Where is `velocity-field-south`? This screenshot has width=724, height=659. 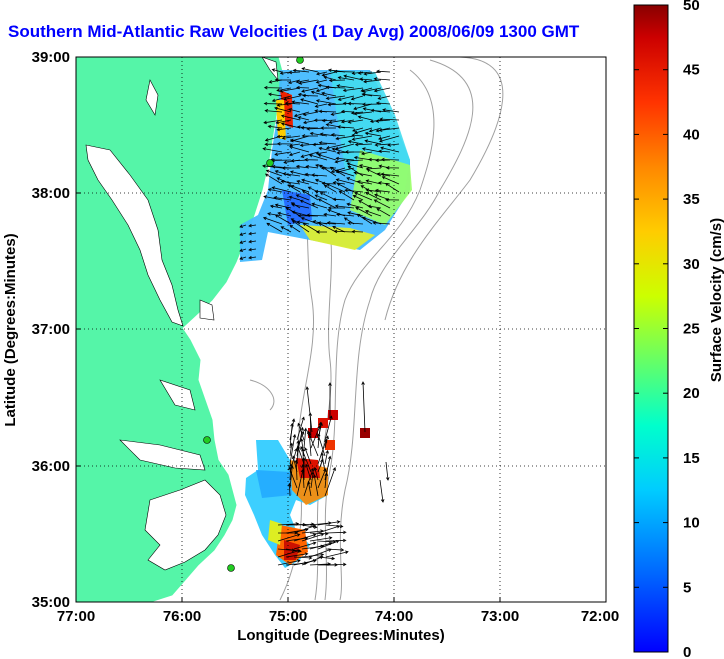
velocity-field-south is located at coordinates (307, 489).